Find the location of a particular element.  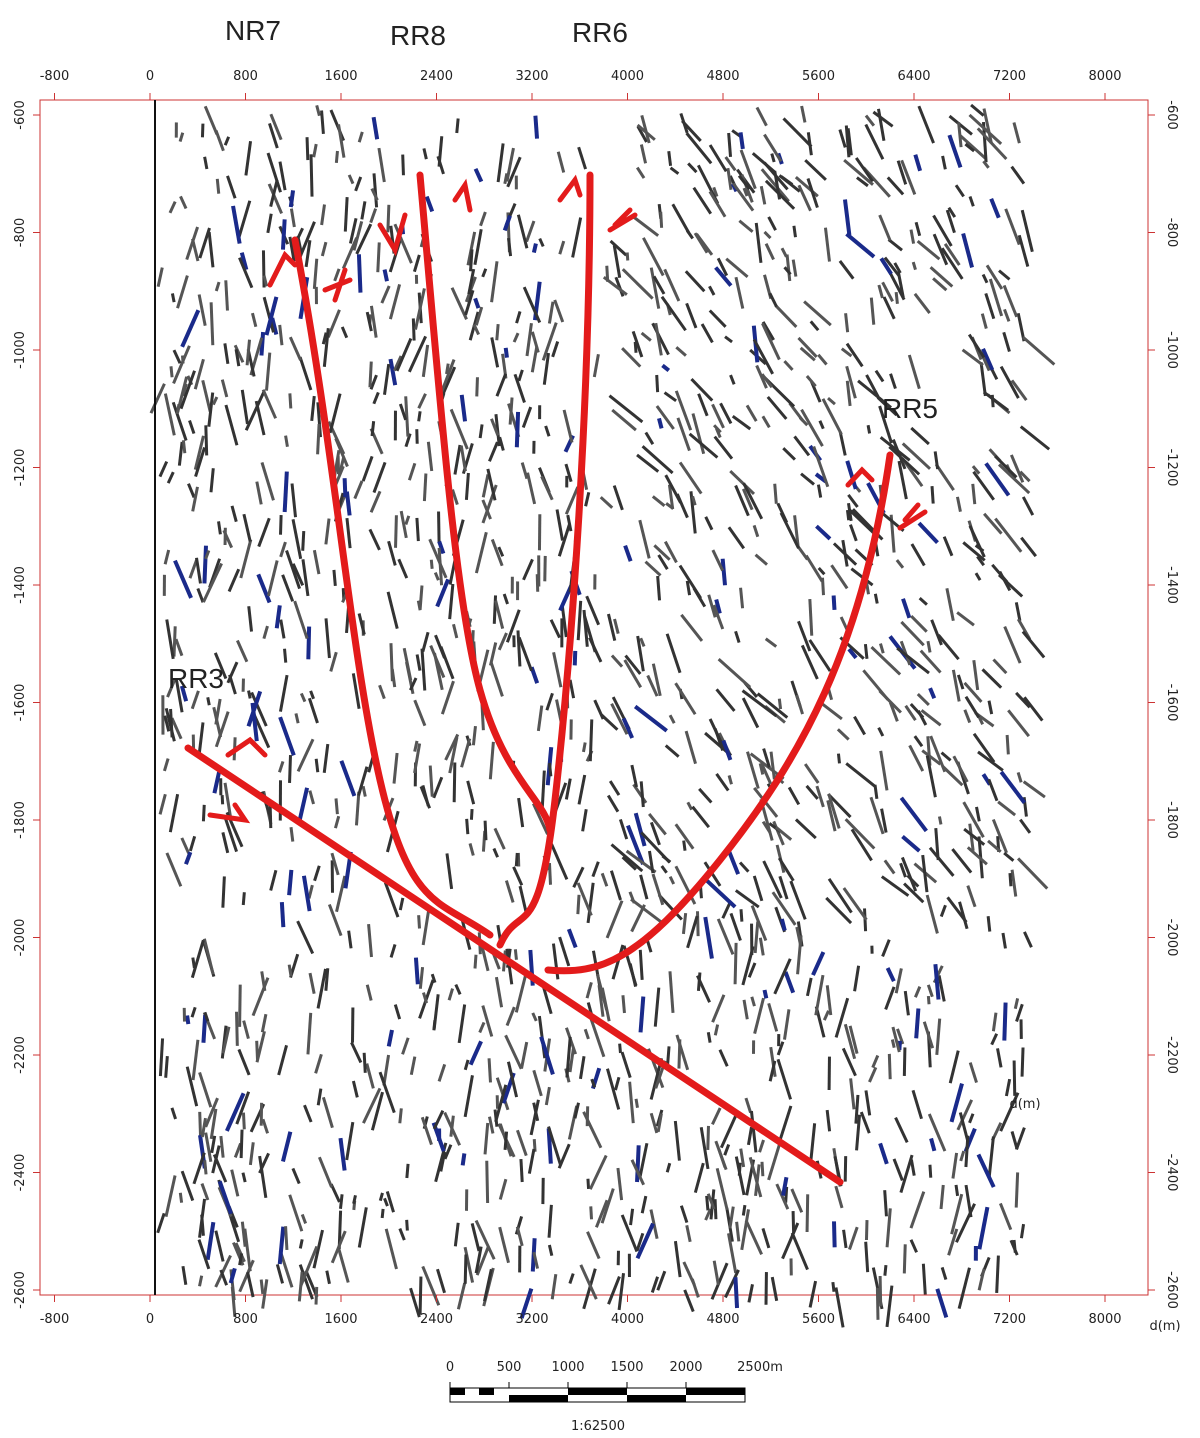

y-tick-label: -1600 is located at coordinates (1171, 703).